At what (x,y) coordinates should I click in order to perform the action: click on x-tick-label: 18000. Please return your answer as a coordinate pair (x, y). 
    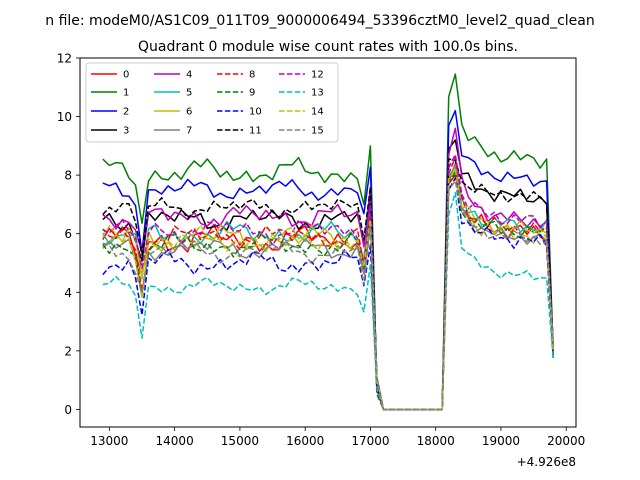
    Looking at the image, I should click on (436, 441).